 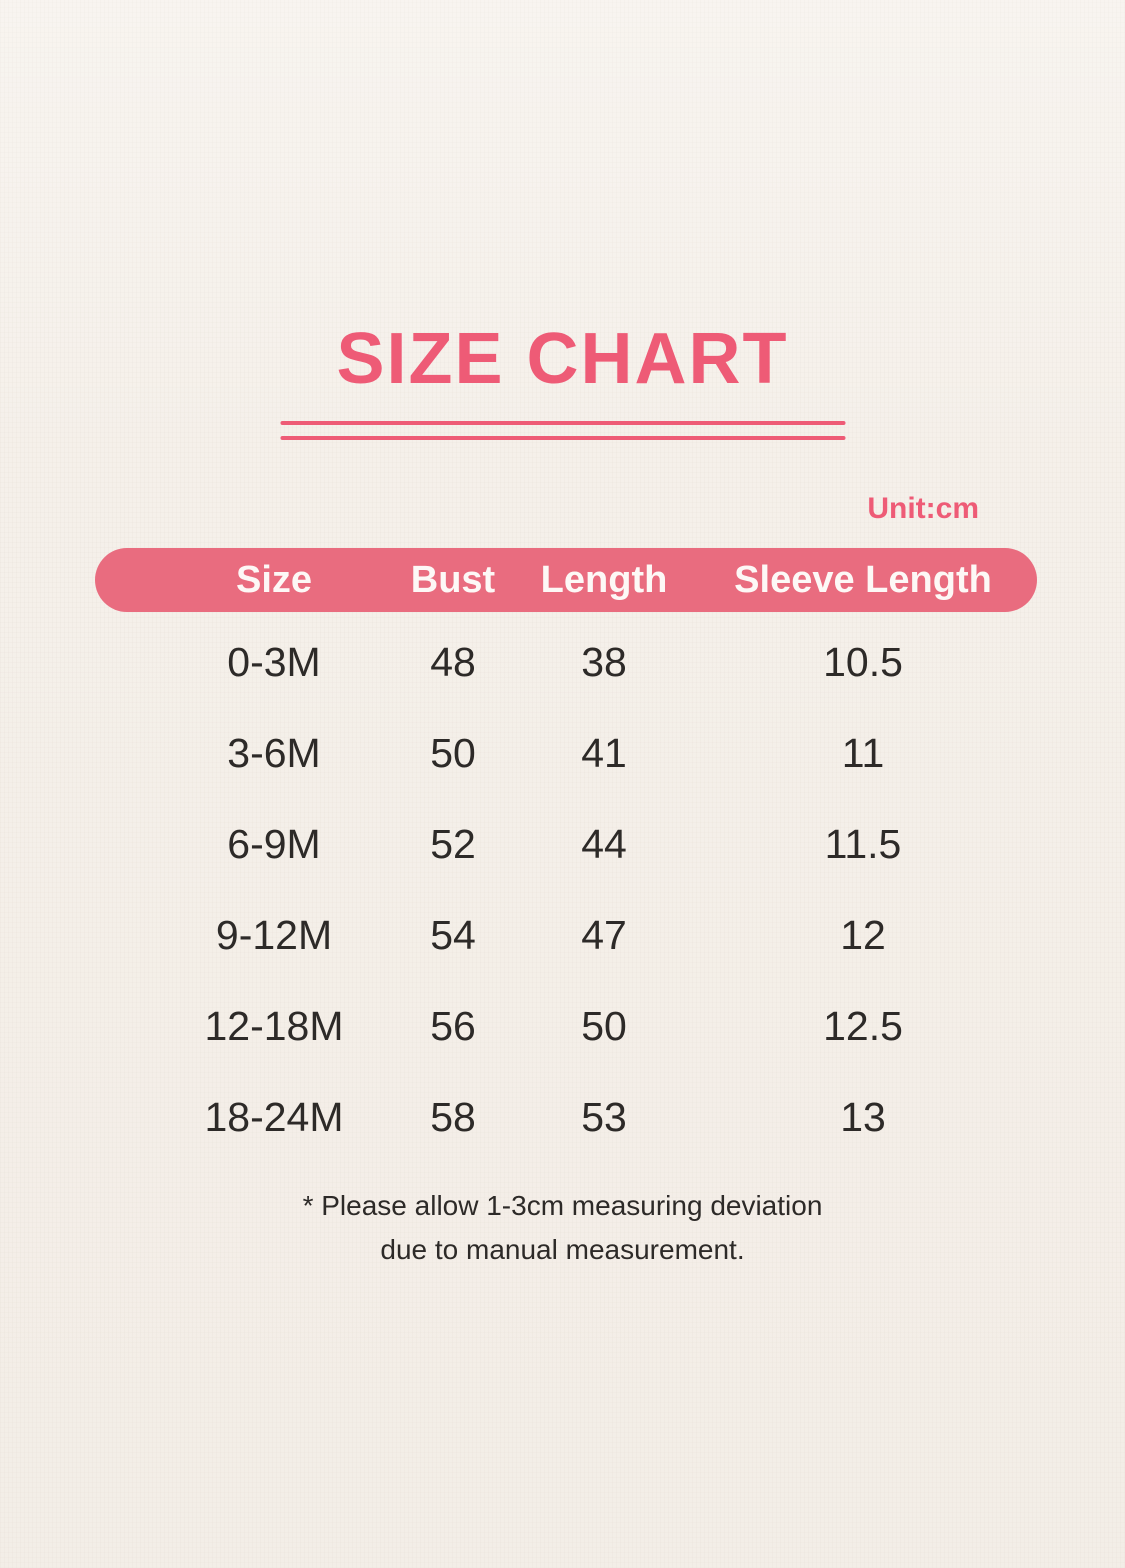 What do you see at coordinates (562, 1249) in the screenshot?
I see `footnote-line-2: due to manual measurement.` at bounding box center [562, 1249].